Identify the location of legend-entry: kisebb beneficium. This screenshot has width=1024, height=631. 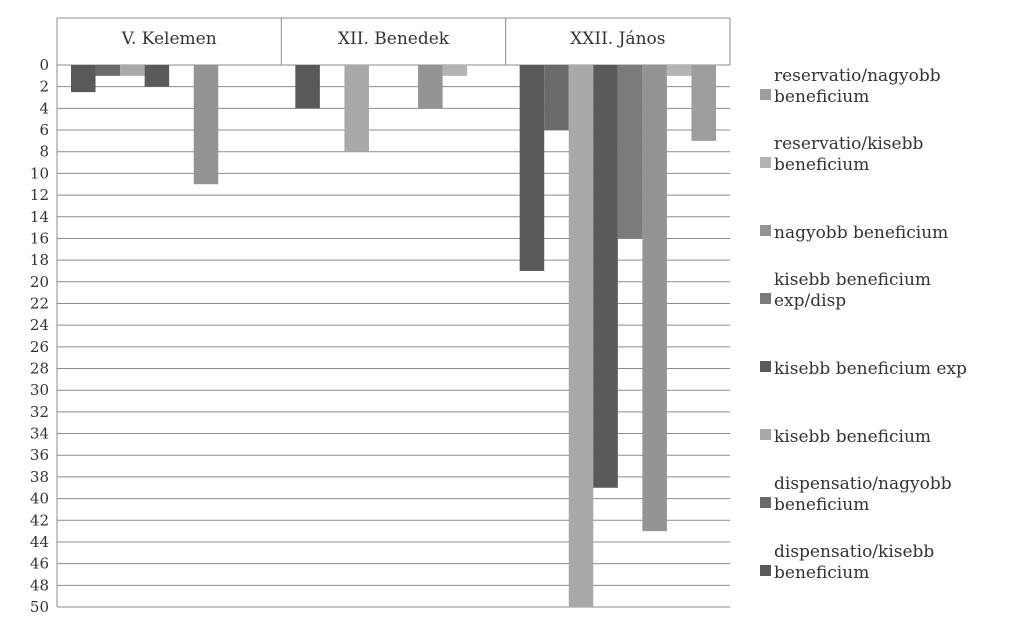
(890, 418).